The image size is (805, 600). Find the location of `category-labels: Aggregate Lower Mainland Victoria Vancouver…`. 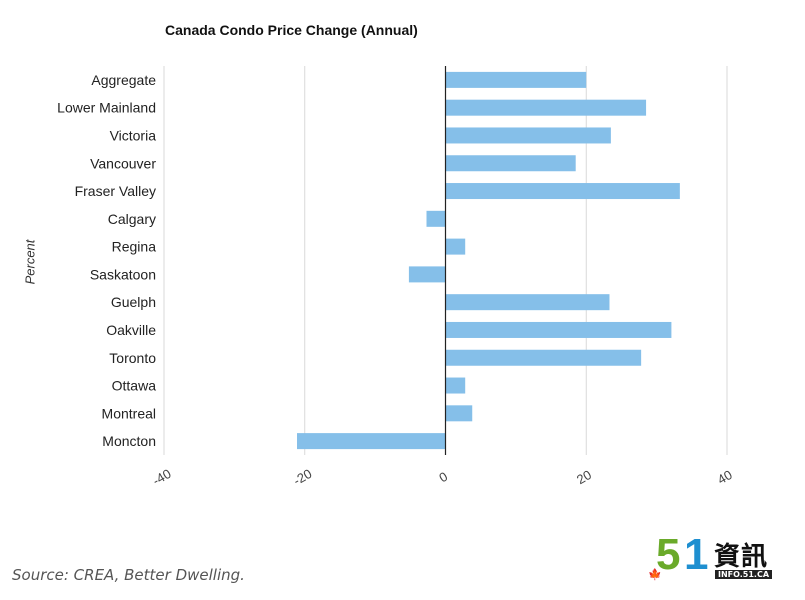

category-labels: Aggregate Lower Mainland Victoria Vancouver… is located at coordinates (106, 260).